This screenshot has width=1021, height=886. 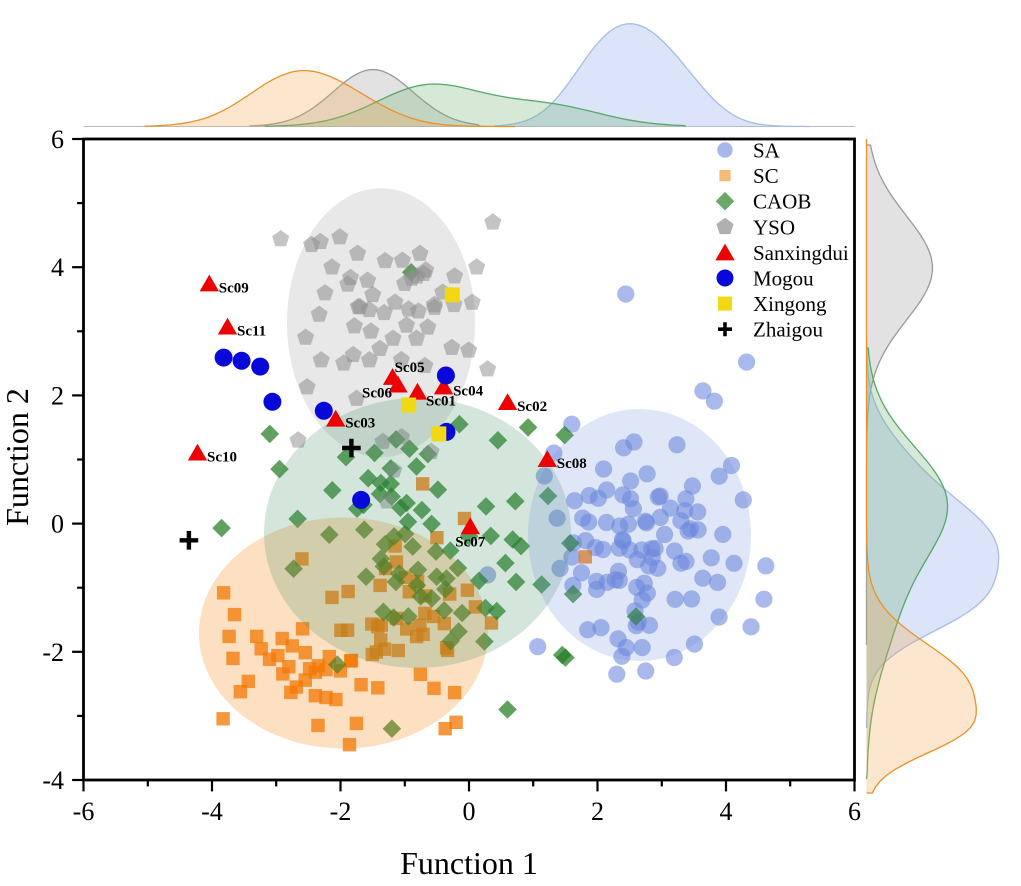 What do you see at coordinates (410, 368) in the screenshot?
I see `svg-text: Sc05` at bounding box center [410, 368].